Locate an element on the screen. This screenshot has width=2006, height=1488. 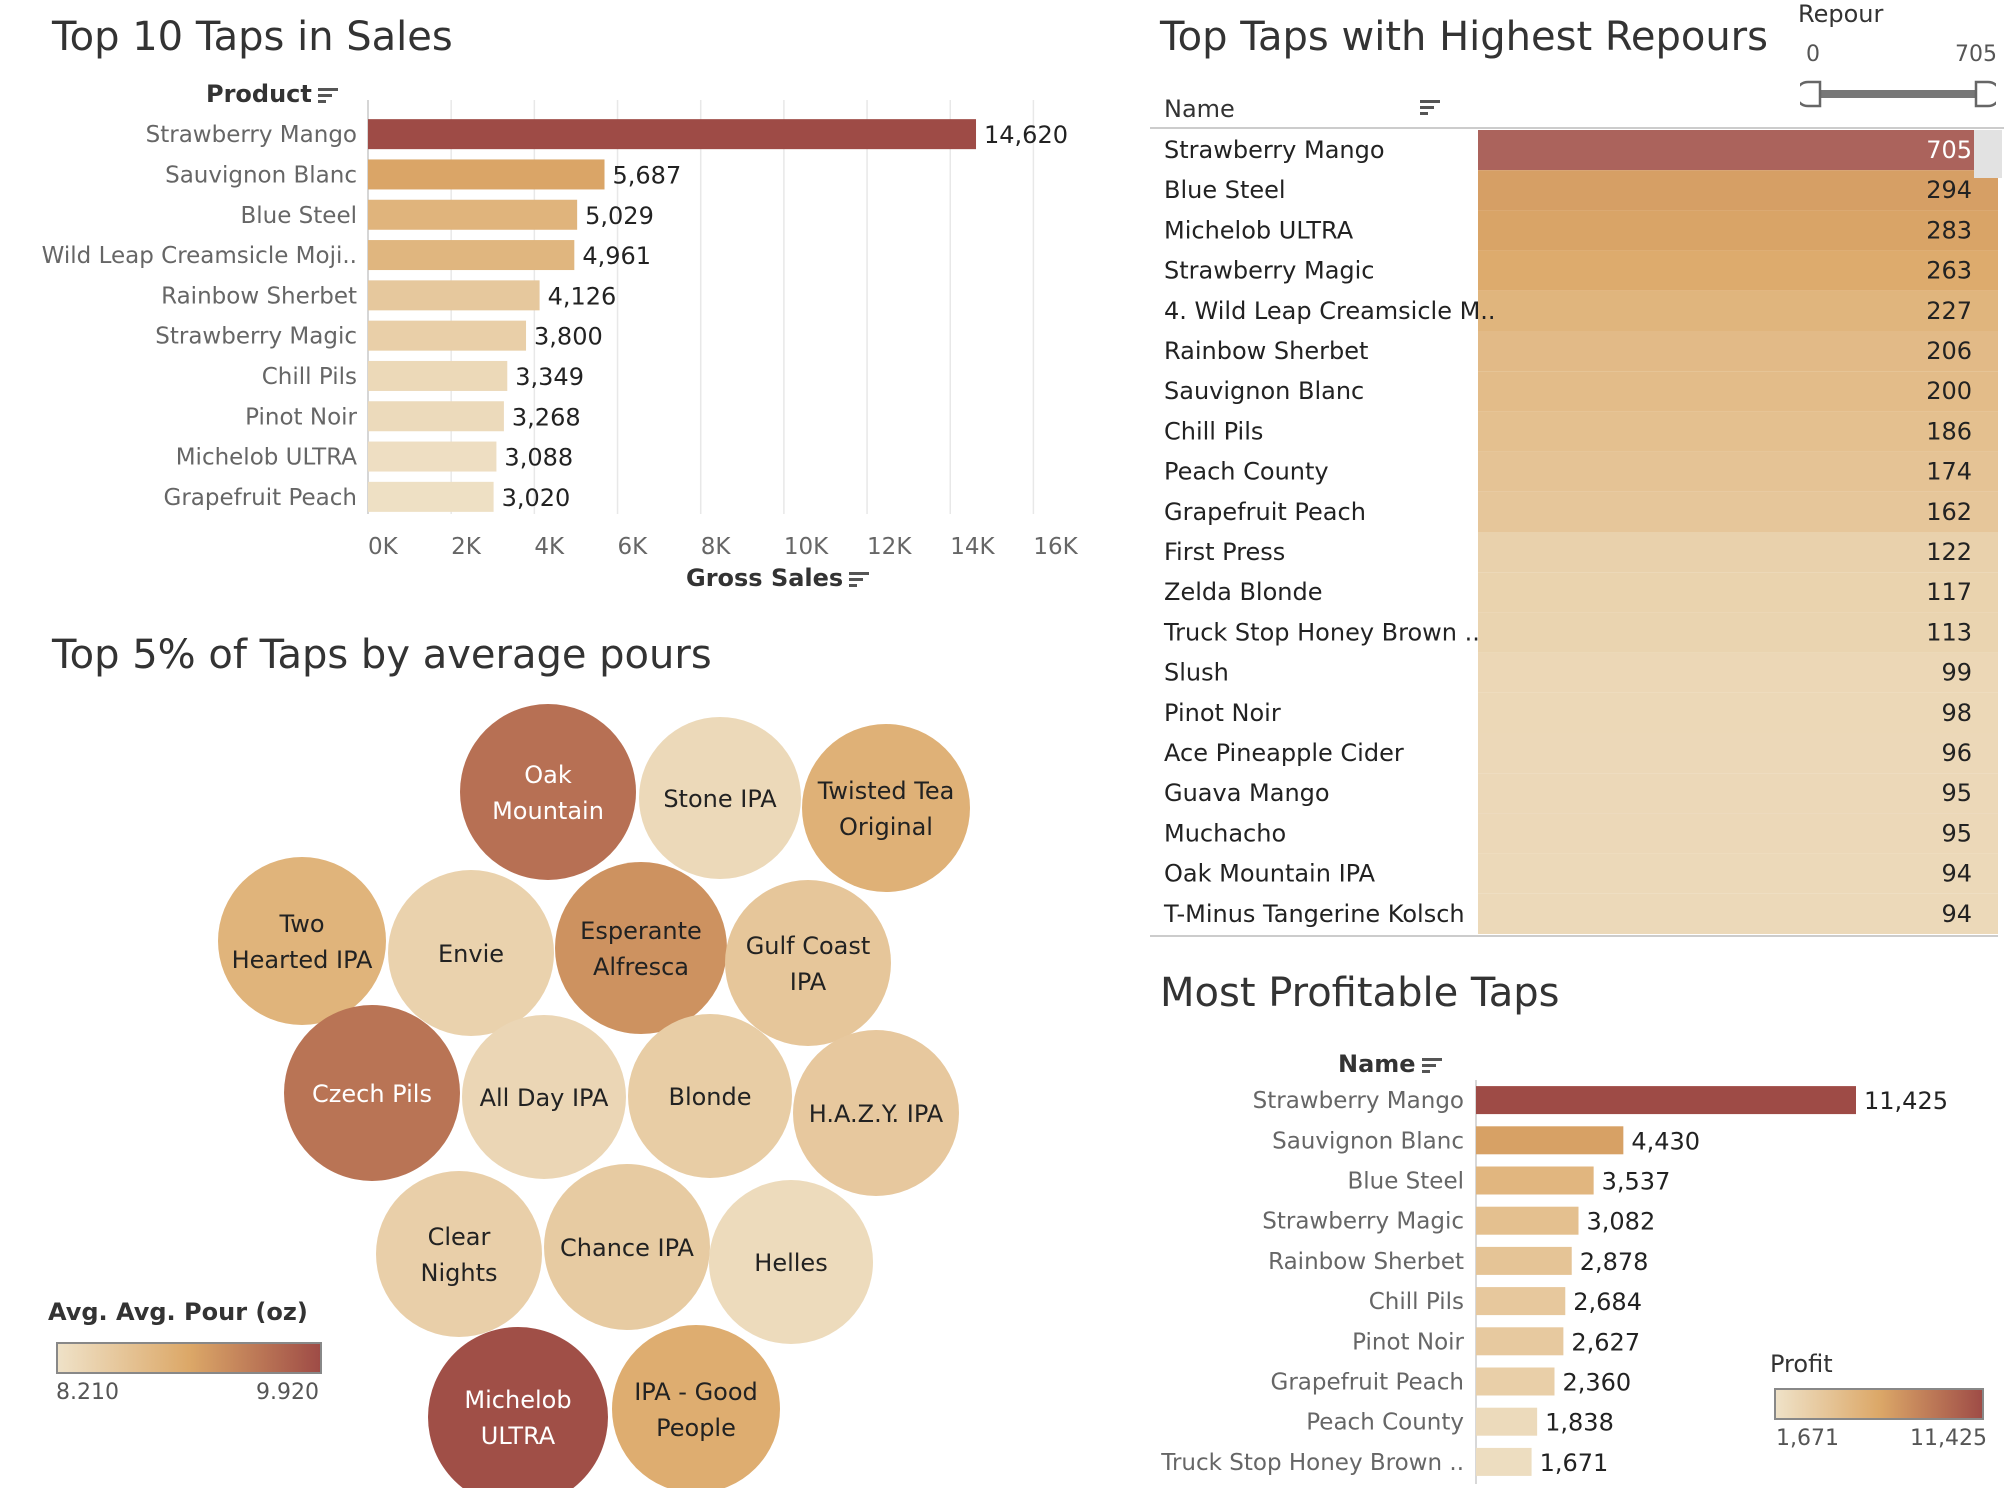
bubble-label: Czech Pils is located at coordinates (372, 1094).